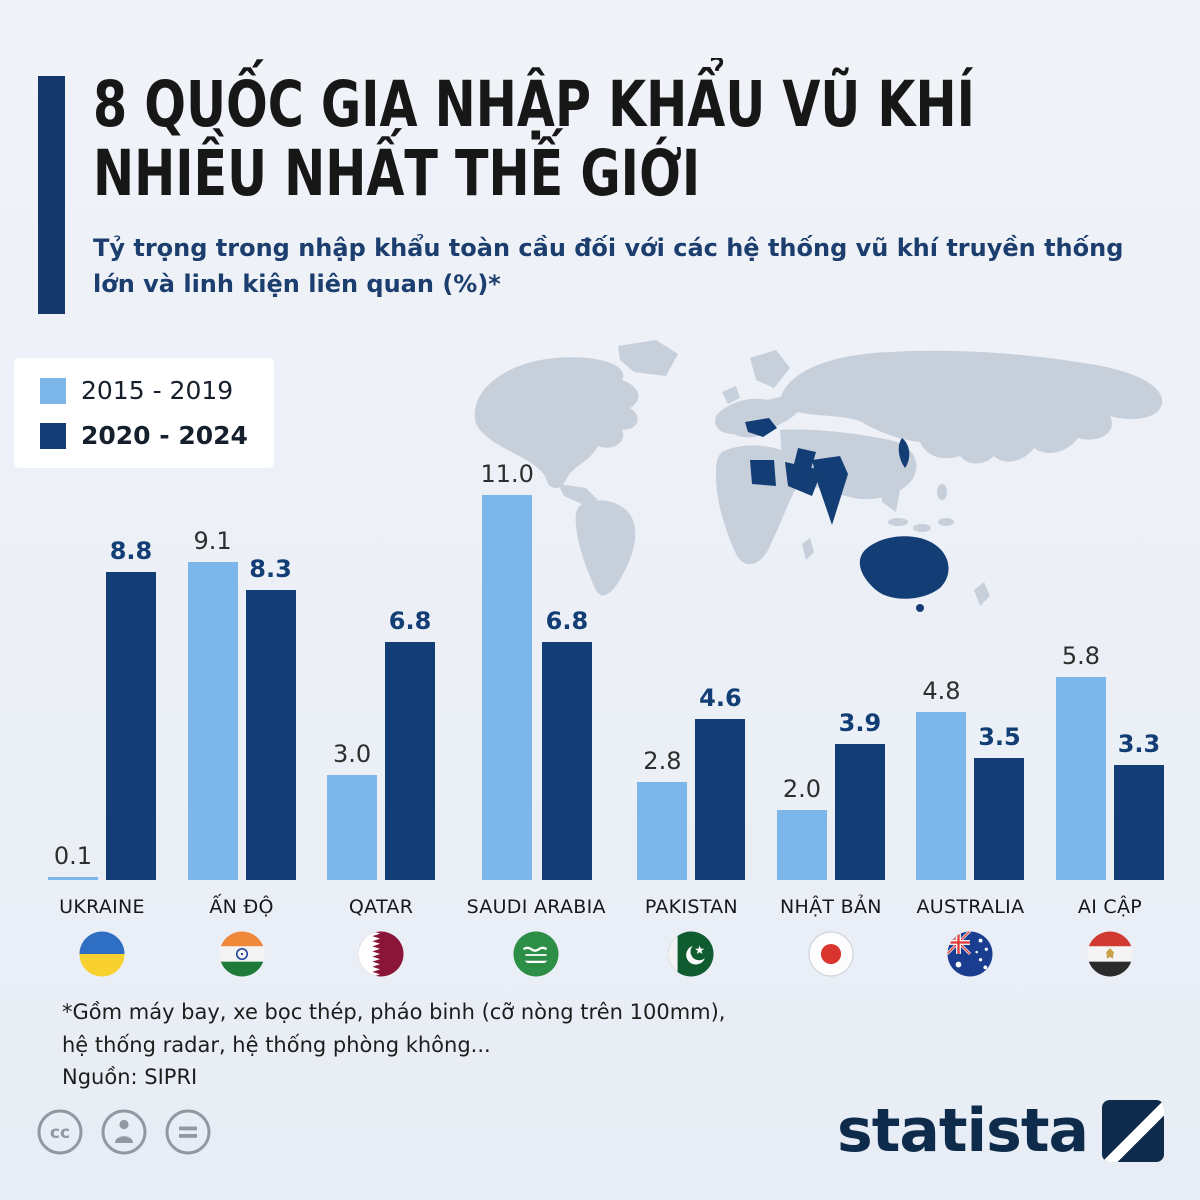 The height and width of the screenshot is (1200, 1200). I want to click on attribution-icon, so click(124, 1132).